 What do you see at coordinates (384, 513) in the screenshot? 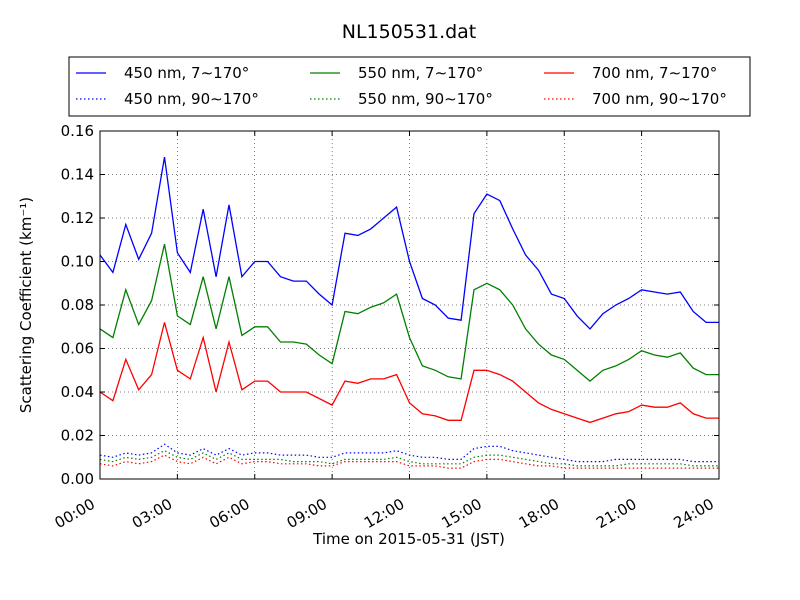
I see `x-tick-label: 12:00` at bounding box center [384, 513].